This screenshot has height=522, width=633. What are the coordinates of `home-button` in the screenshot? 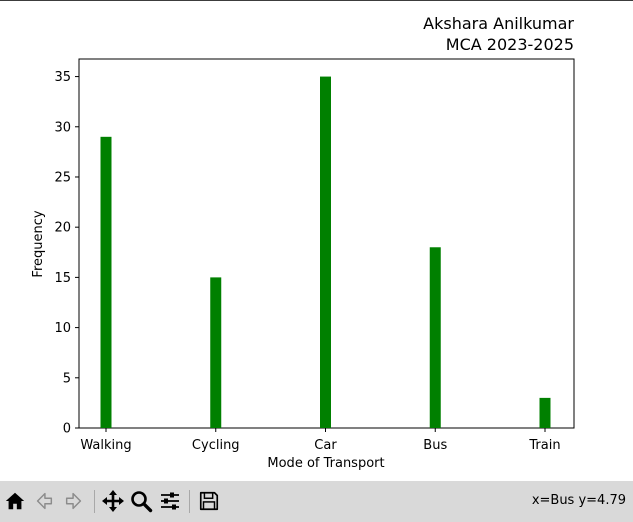 It's located at (15, 501).